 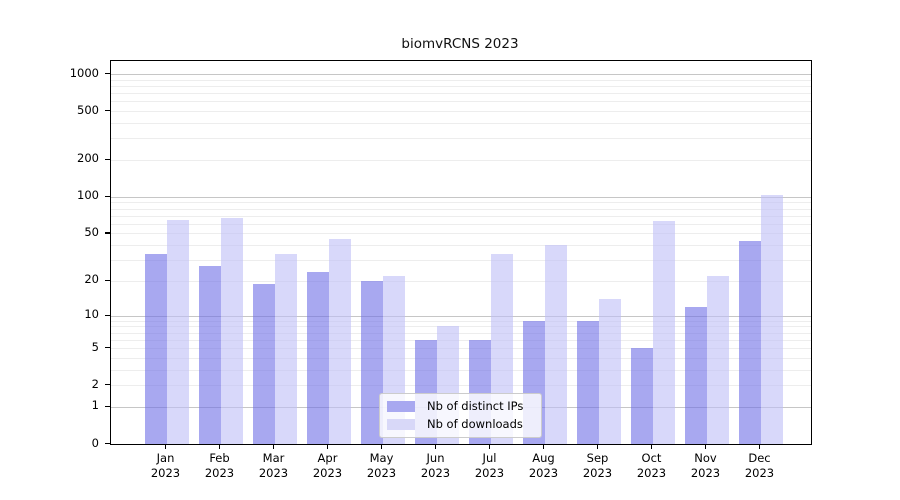 I want to click on legend-label-distinct-ips: Nb of distinct IPs, so click(x=475, y=406).